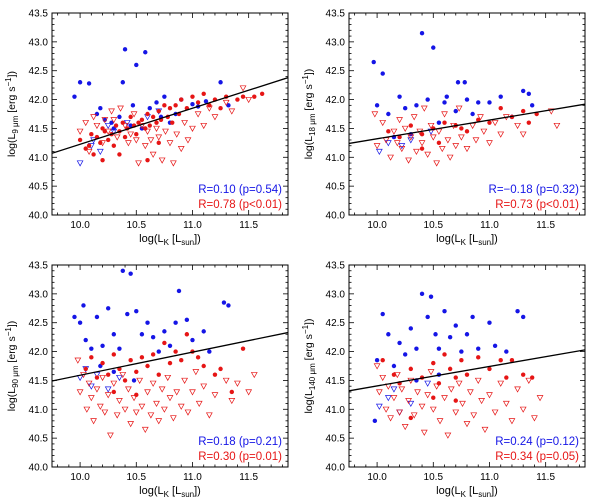 The height and width of the screenshot is (500, 599). I want to click on fit-line, so click(170, 115).